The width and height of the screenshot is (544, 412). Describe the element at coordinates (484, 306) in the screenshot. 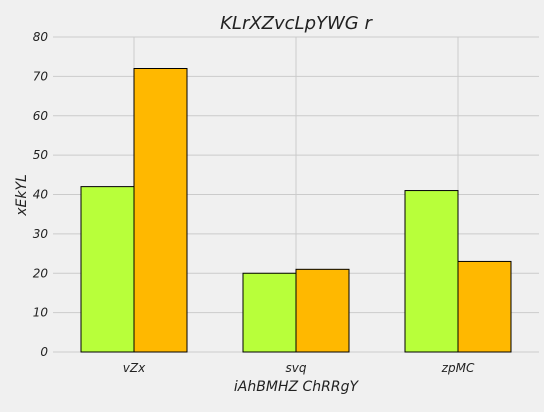

I see `bar-series-2-zpMC` at that location.